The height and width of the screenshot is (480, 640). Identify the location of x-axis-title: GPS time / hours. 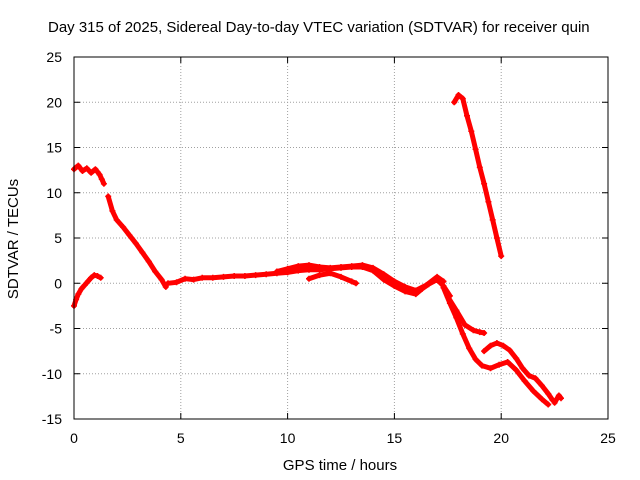
(340, 465).